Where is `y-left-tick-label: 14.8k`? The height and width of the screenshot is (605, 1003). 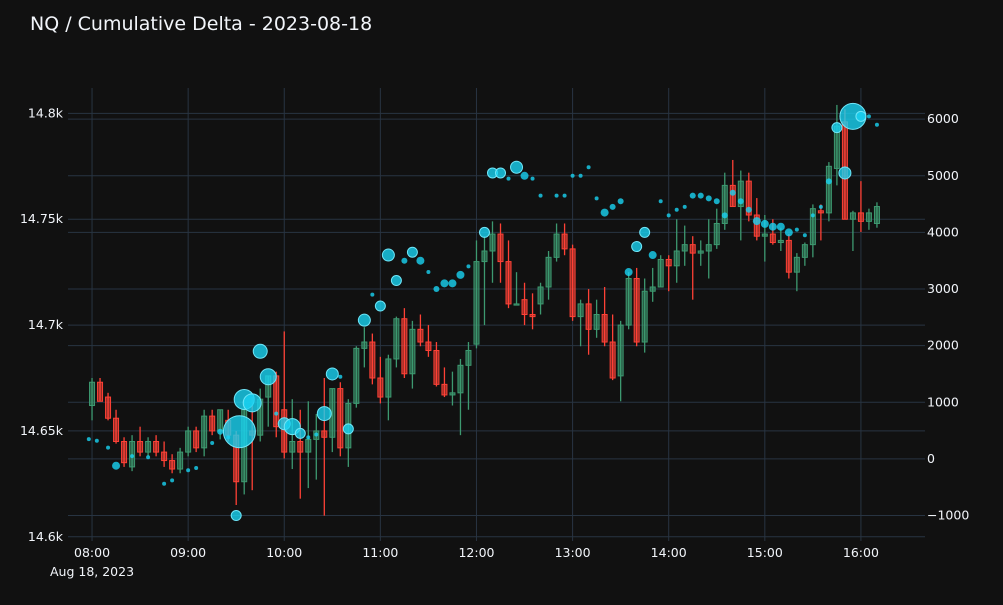
y-left-tick-label: 14.8k is located at coordinates (46, 112).